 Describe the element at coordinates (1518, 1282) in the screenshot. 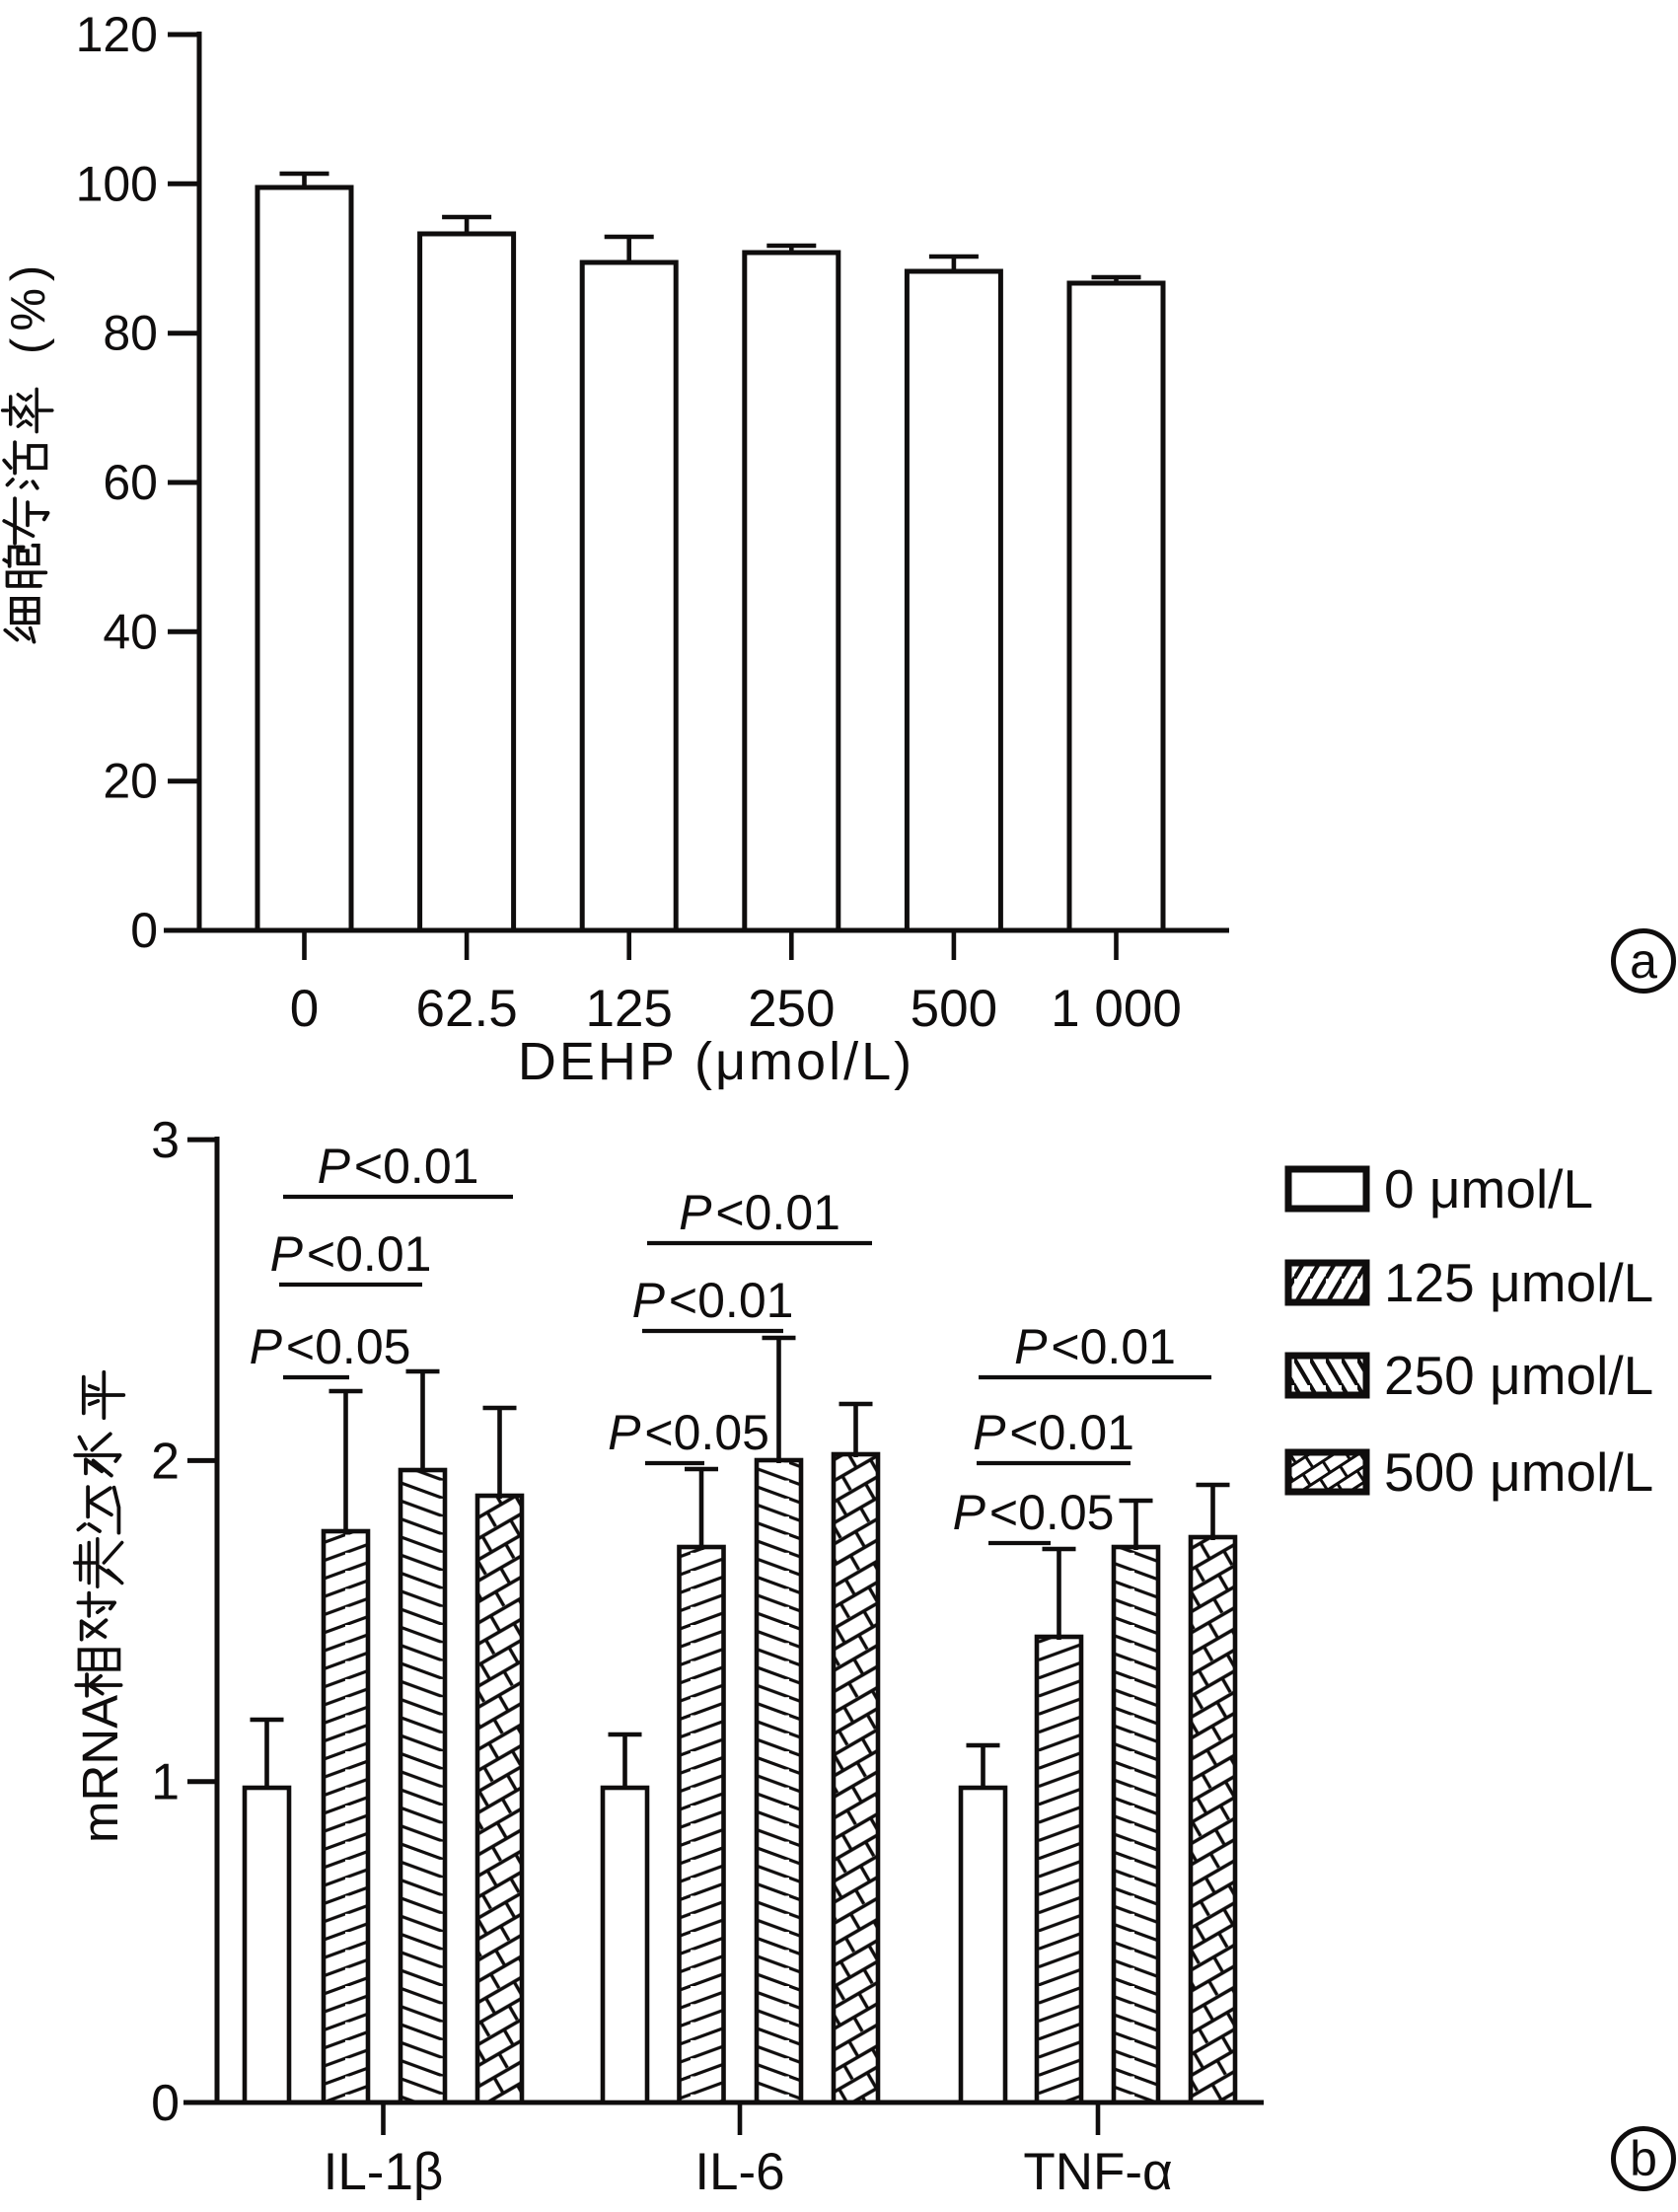

I see `svg-text: 125 μmol/L` at that location.